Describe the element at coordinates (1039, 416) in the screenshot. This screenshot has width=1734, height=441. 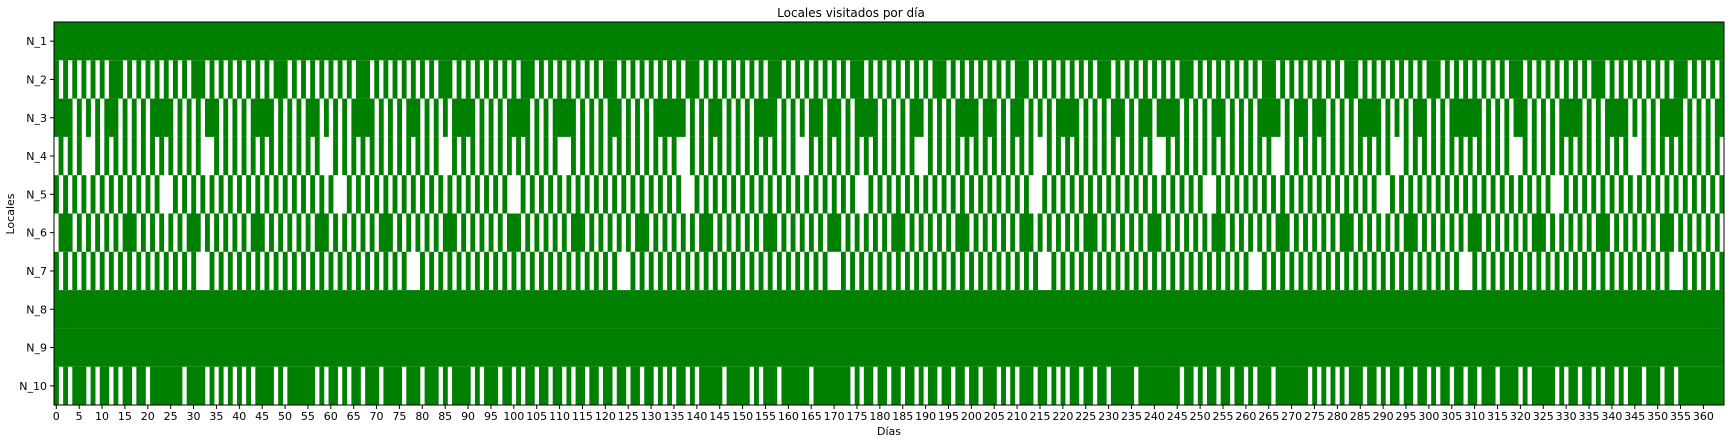
I see `x-tick-label: 215` at that location.